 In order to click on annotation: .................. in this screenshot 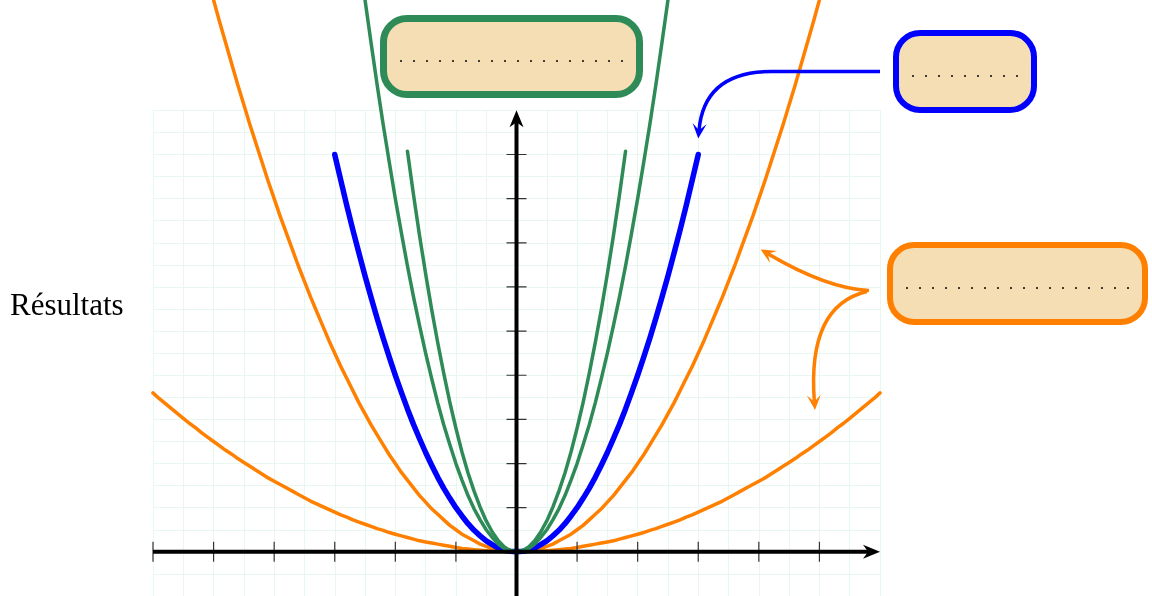, I will do `click(516, 56)`.